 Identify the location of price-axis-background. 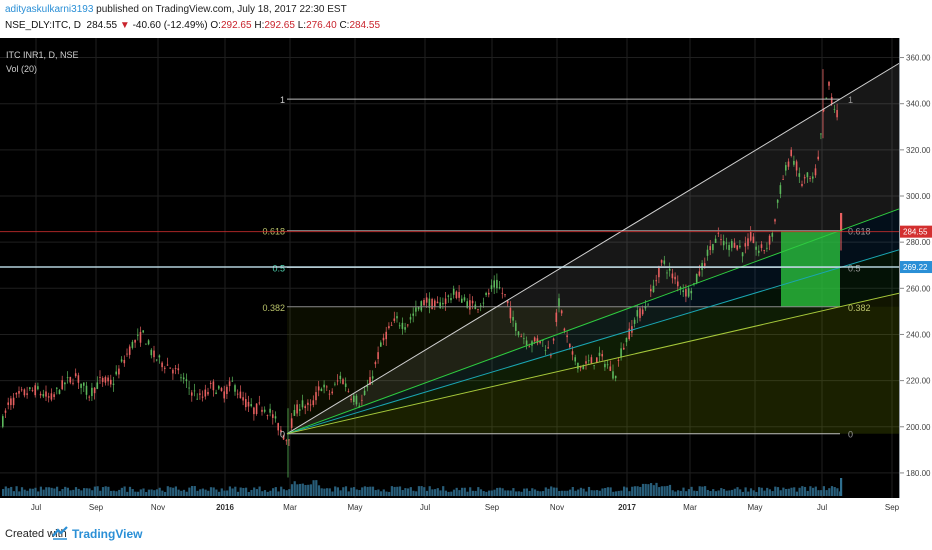
(916, 277).